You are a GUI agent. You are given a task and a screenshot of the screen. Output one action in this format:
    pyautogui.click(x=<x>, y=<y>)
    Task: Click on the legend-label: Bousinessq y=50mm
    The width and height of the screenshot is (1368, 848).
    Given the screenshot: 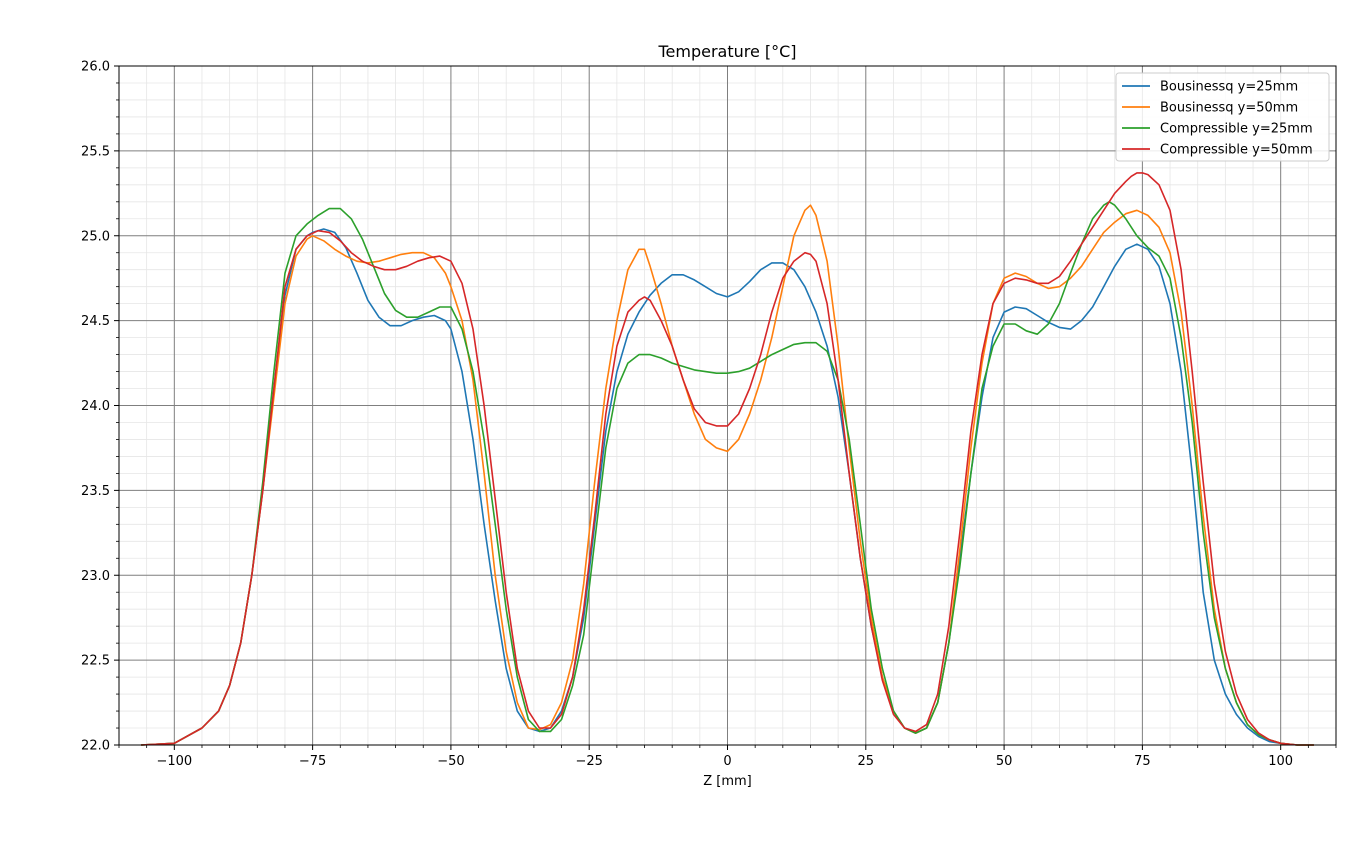 What is the action you would take?
    pyautogui.click(x=1229, y=108)
    